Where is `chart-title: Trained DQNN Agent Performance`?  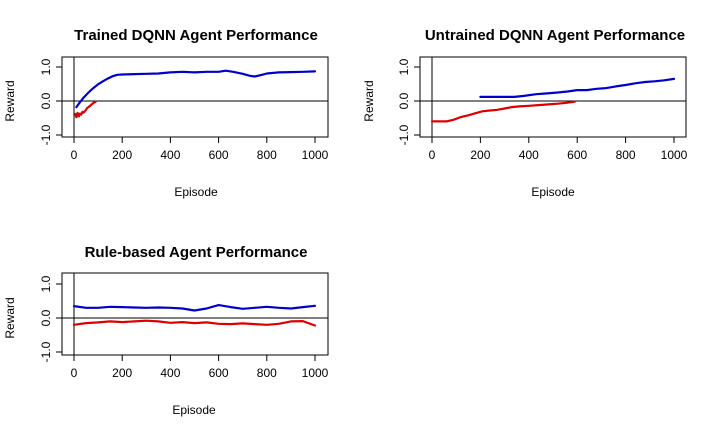 chart-title: Trained DQNN Agent Performance is located at coordinates (196, 35).